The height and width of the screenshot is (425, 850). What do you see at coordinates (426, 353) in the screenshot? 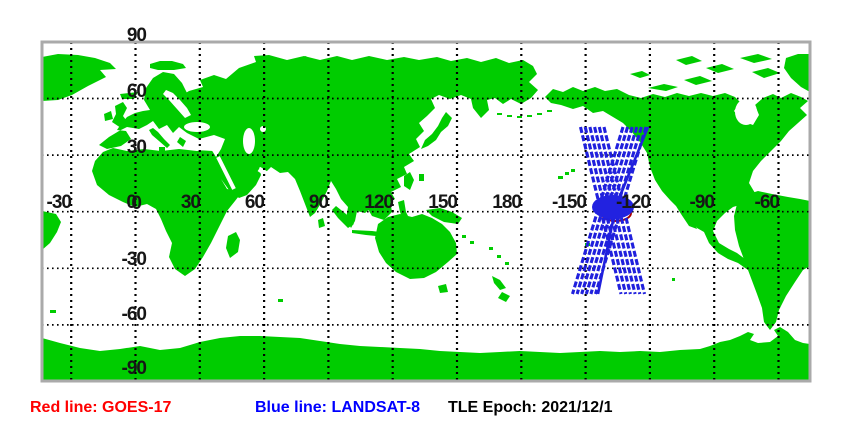
I see `landmass-antarctica` at bounding box center [426, 353].